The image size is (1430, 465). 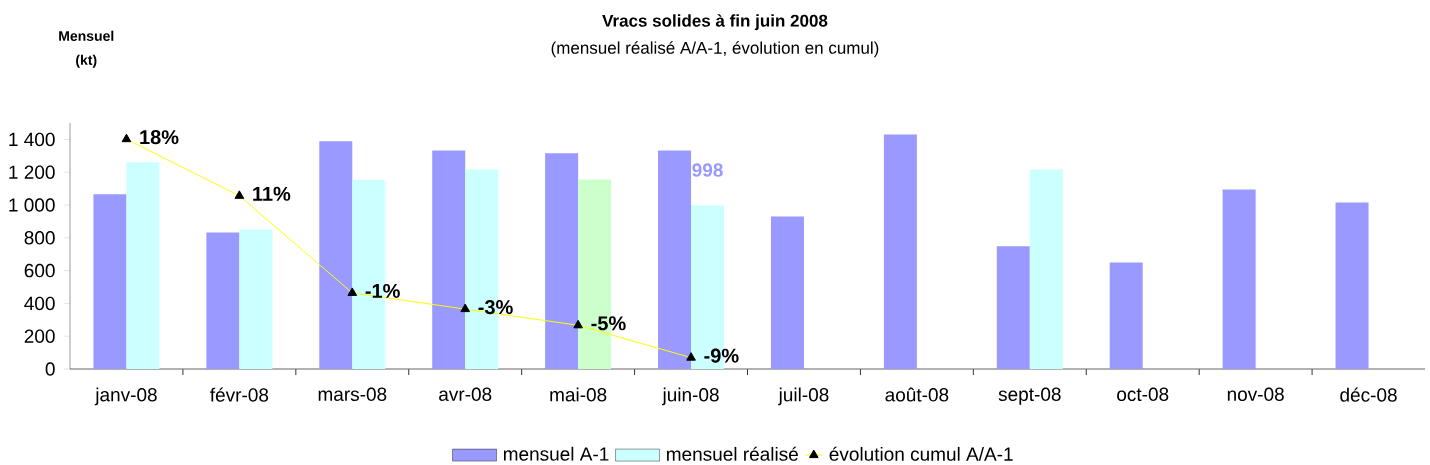 What do you see at coordinates (721, 355) in the screenshot?
I see `data-label: -9%` at bounding box center [721, 355].